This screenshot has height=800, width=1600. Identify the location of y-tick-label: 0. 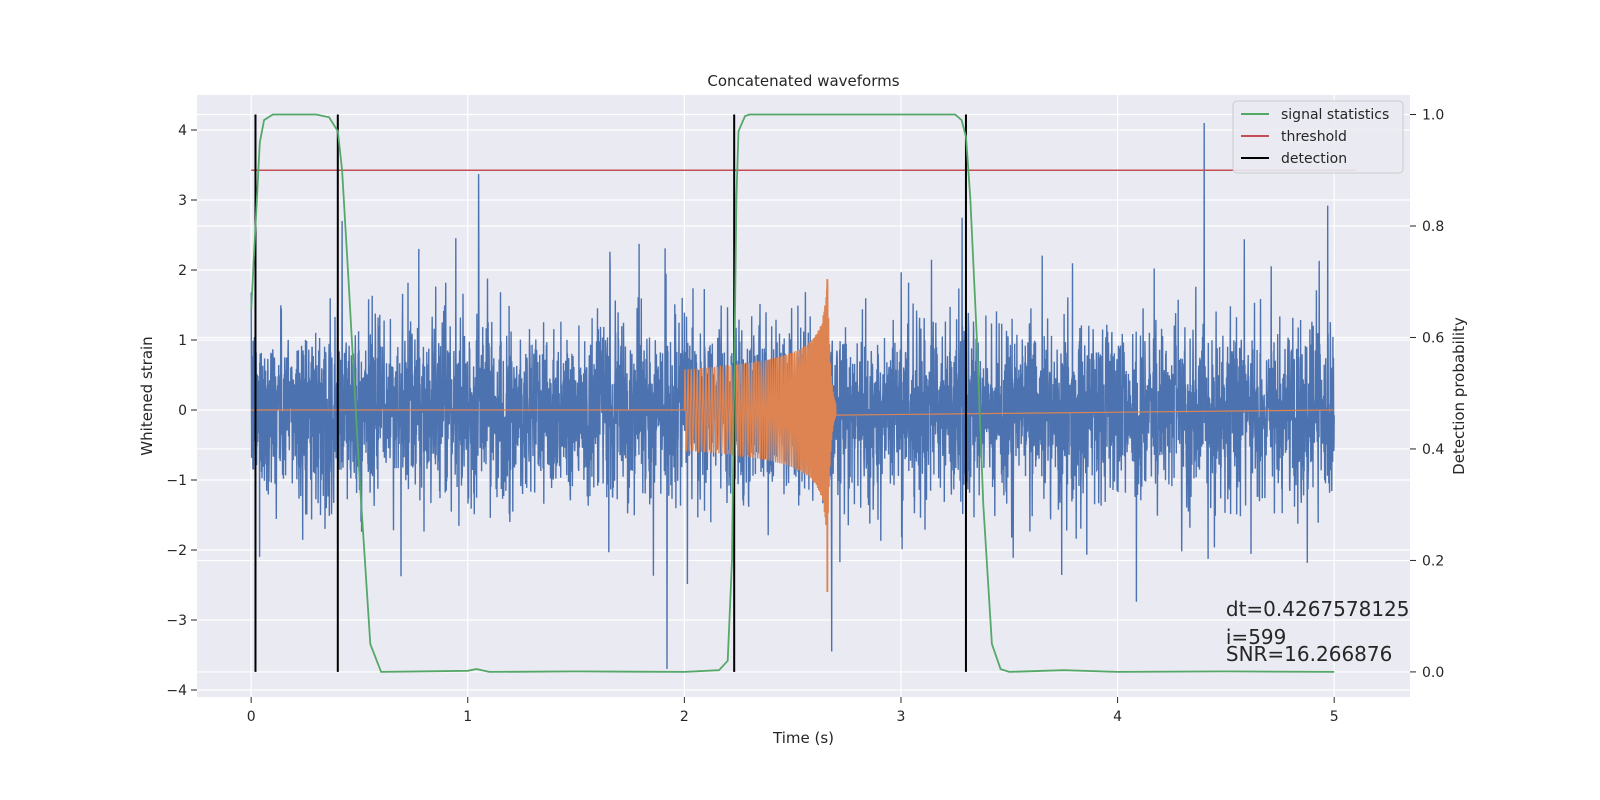
(182, 411).